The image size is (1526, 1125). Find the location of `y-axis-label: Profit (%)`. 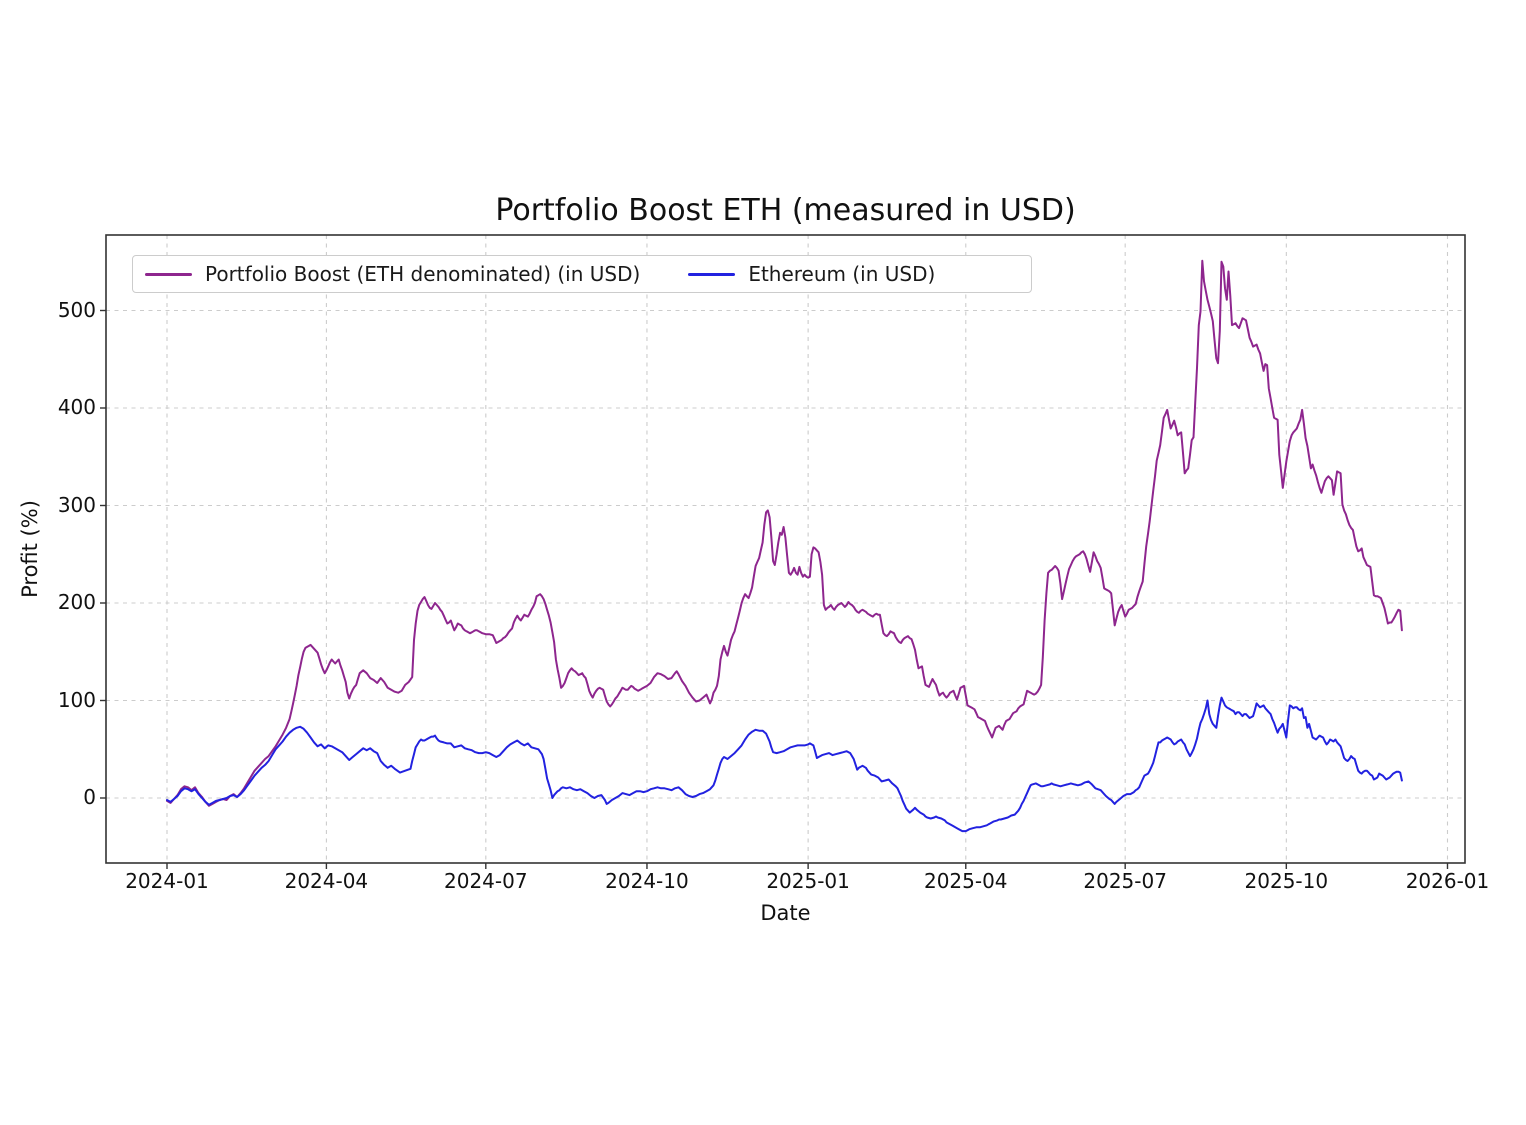

y-axis-label: Profit (%) is located at coordinates (30, 549).